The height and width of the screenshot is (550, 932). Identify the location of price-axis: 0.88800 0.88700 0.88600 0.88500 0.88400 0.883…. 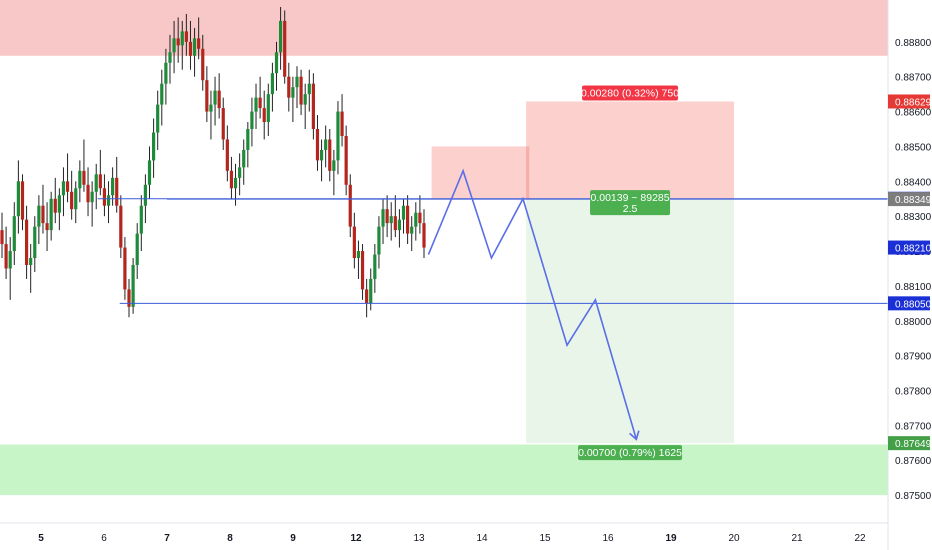
(909, 275).